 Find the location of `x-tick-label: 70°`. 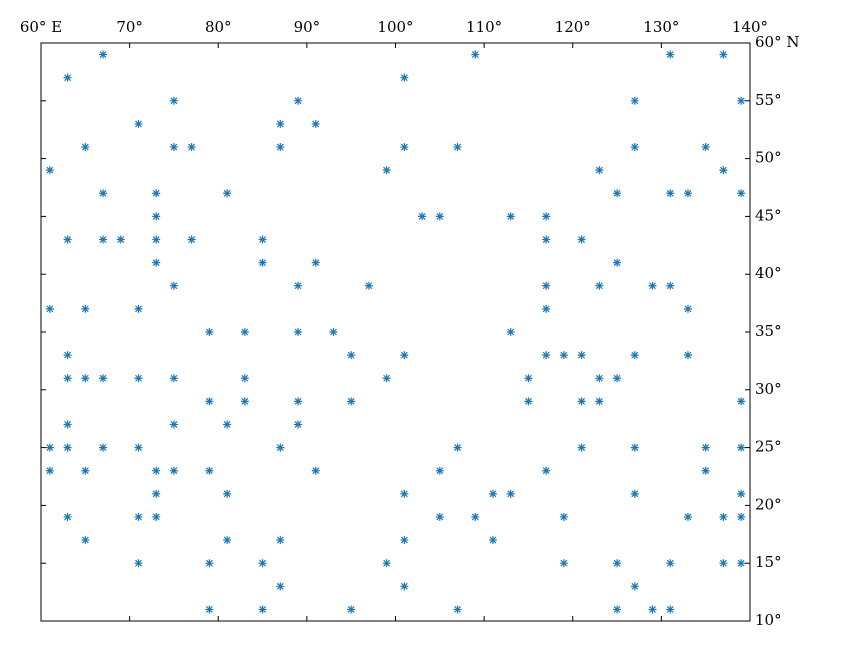

x-tick-label: 70° is located at coordinates (129, 27).